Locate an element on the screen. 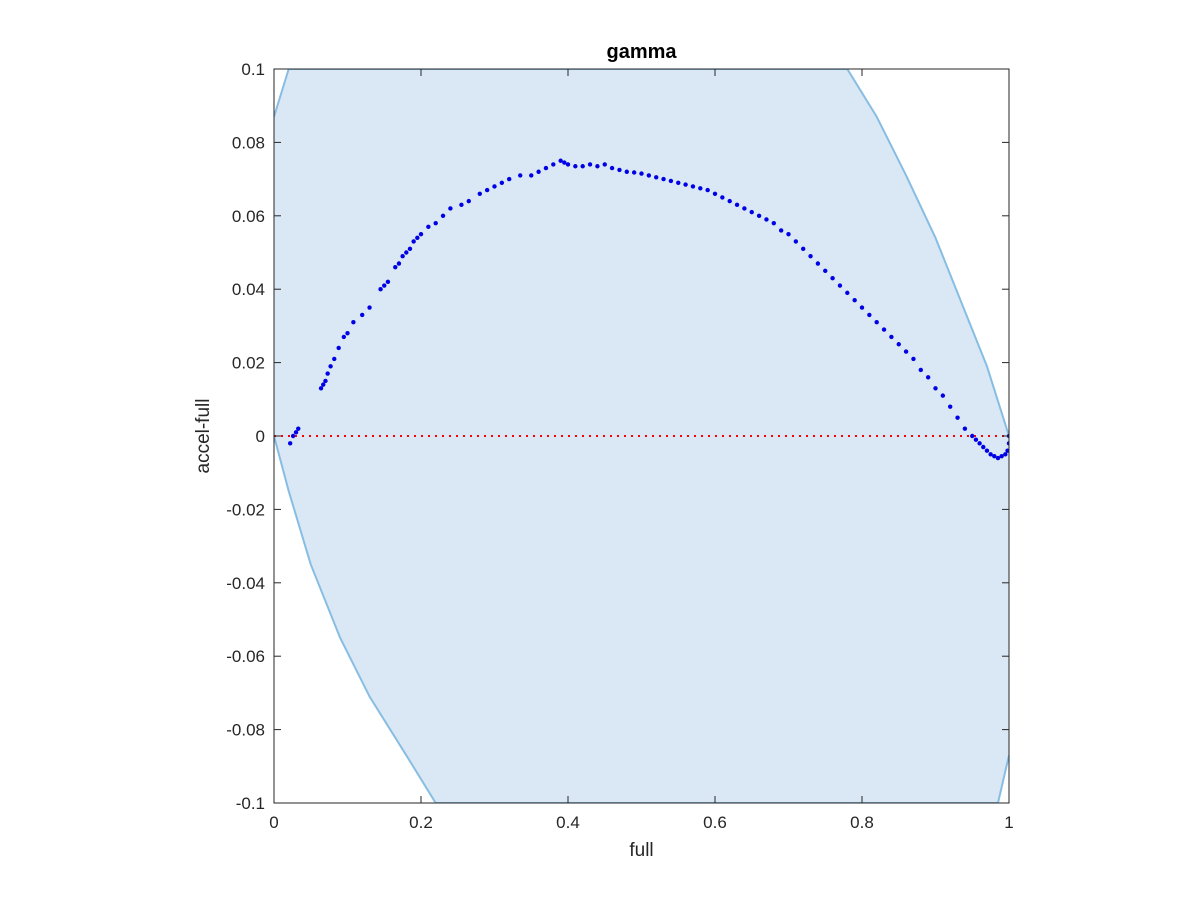 This screenshot has width=1200, height=900. y-tick-label: -0.06 is located at coordinates (245, 656).